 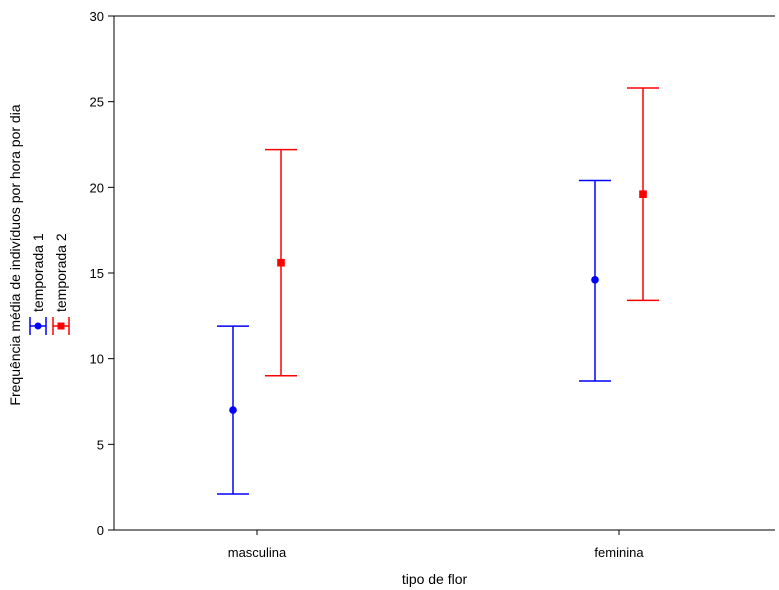 I want to click on x-tick-label: masculina, so click(x=257, y=552).